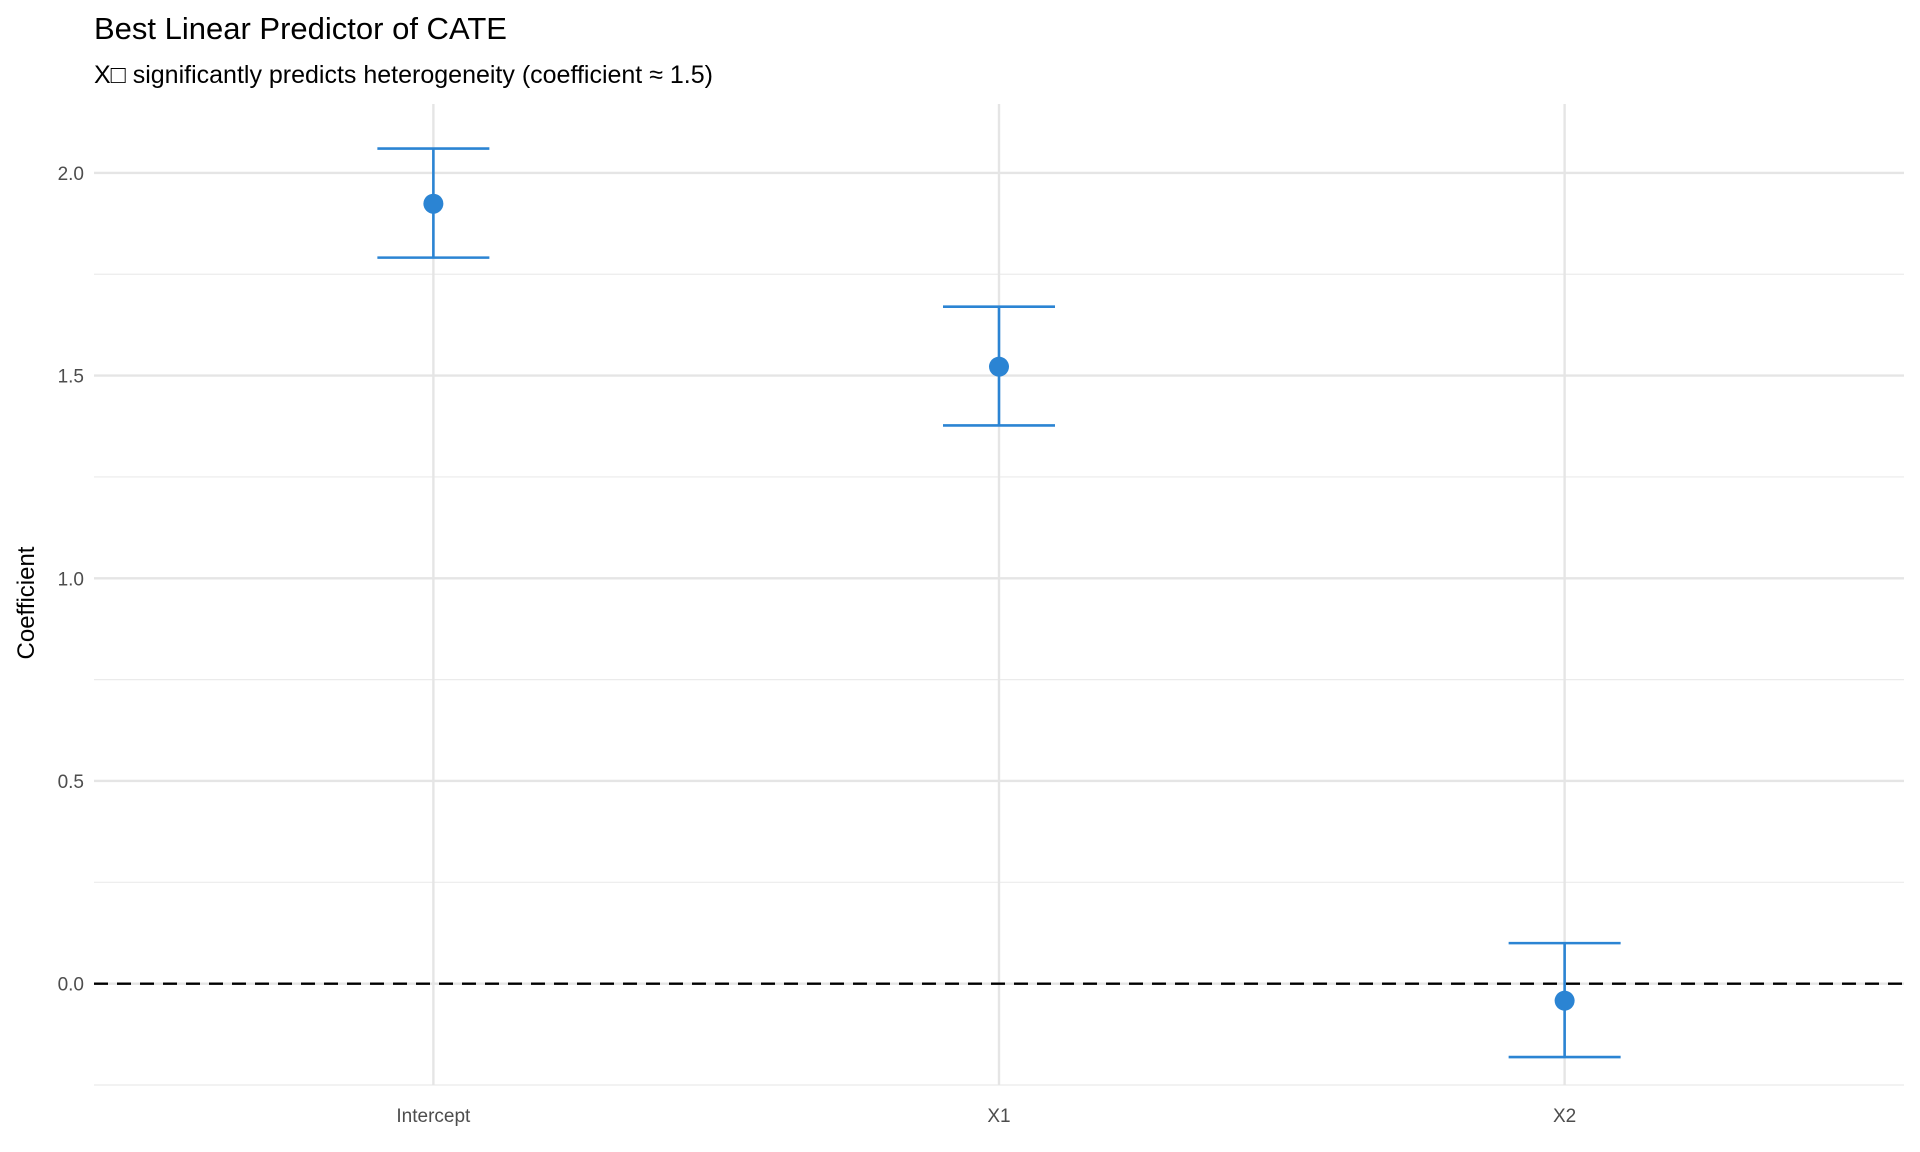  Describe the element at coordinates (71, 782) in the screenshot. I see `y-tick-label: 0.5` at that location.